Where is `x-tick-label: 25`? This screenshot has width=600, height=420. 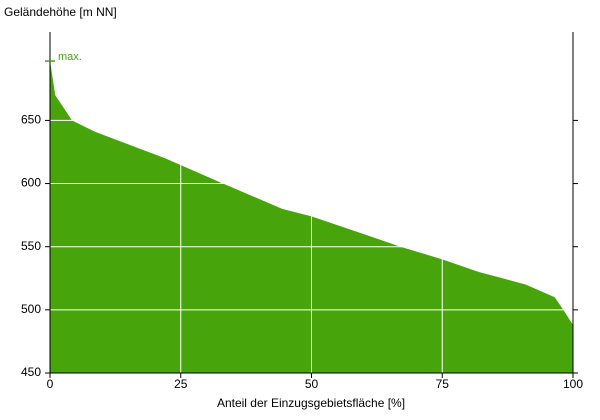
x-tick-label: 25 is located at coordinates (181, 384).